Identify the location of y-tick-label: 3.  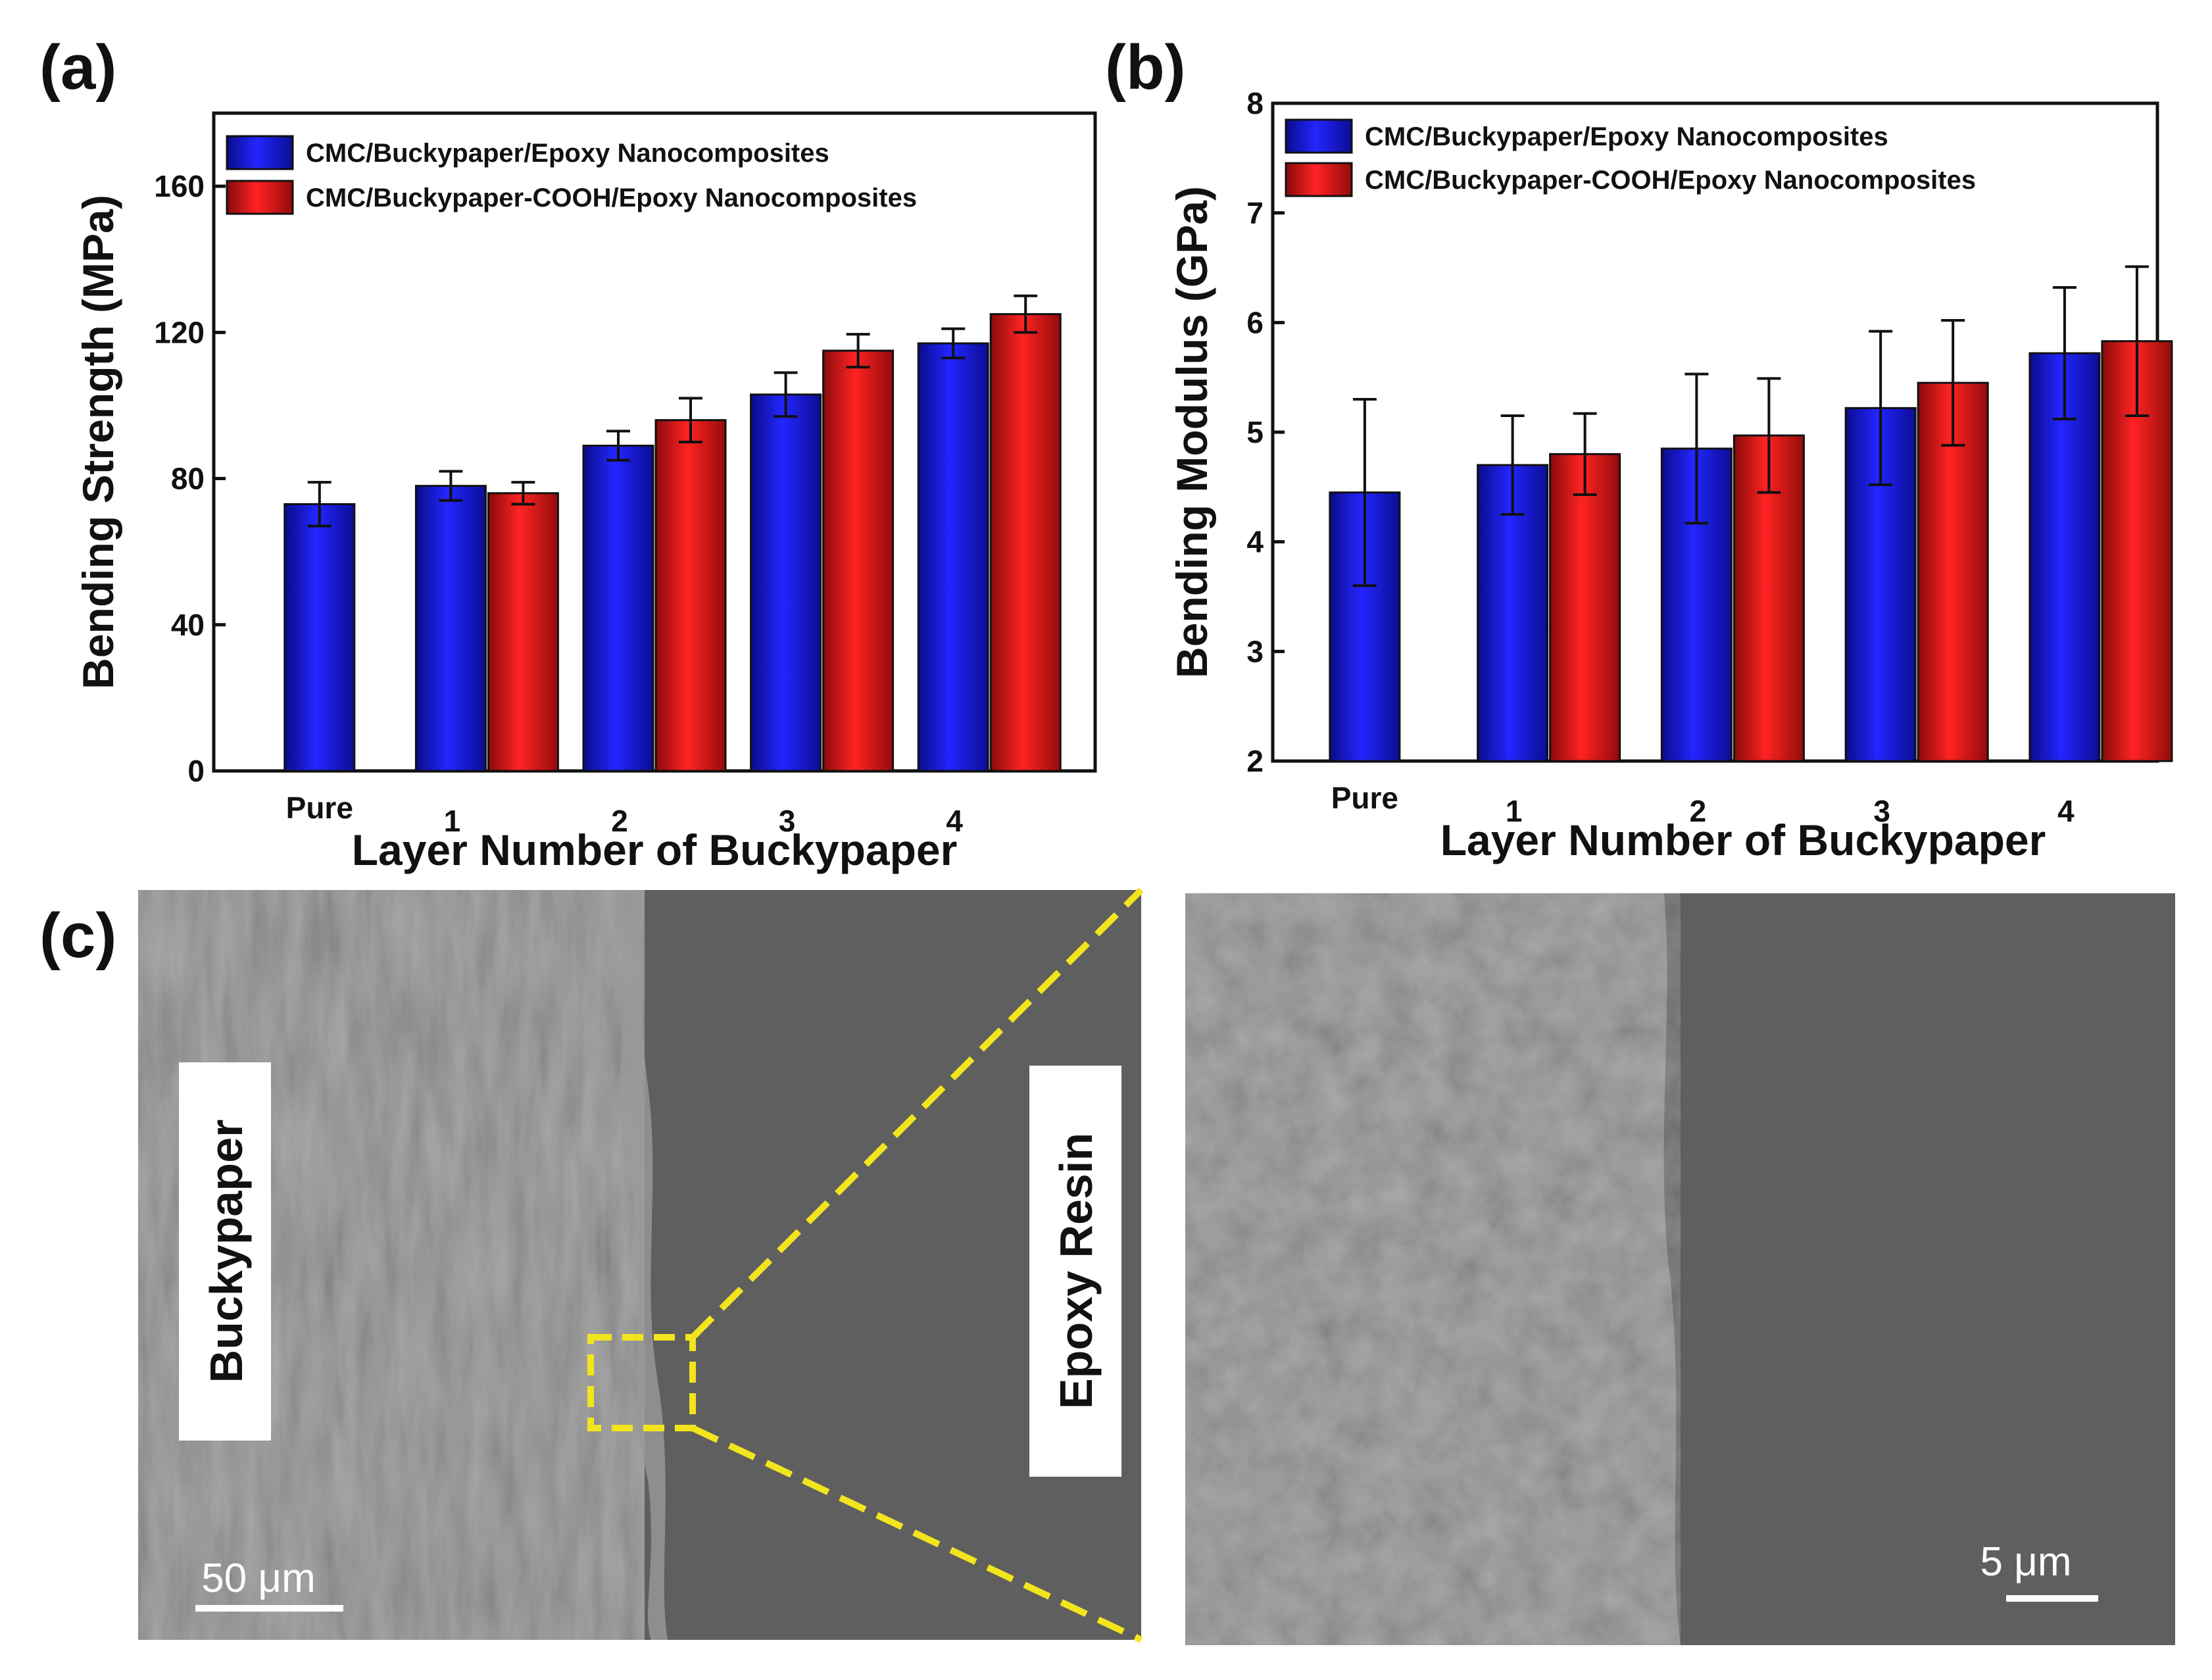
(1255, 651).